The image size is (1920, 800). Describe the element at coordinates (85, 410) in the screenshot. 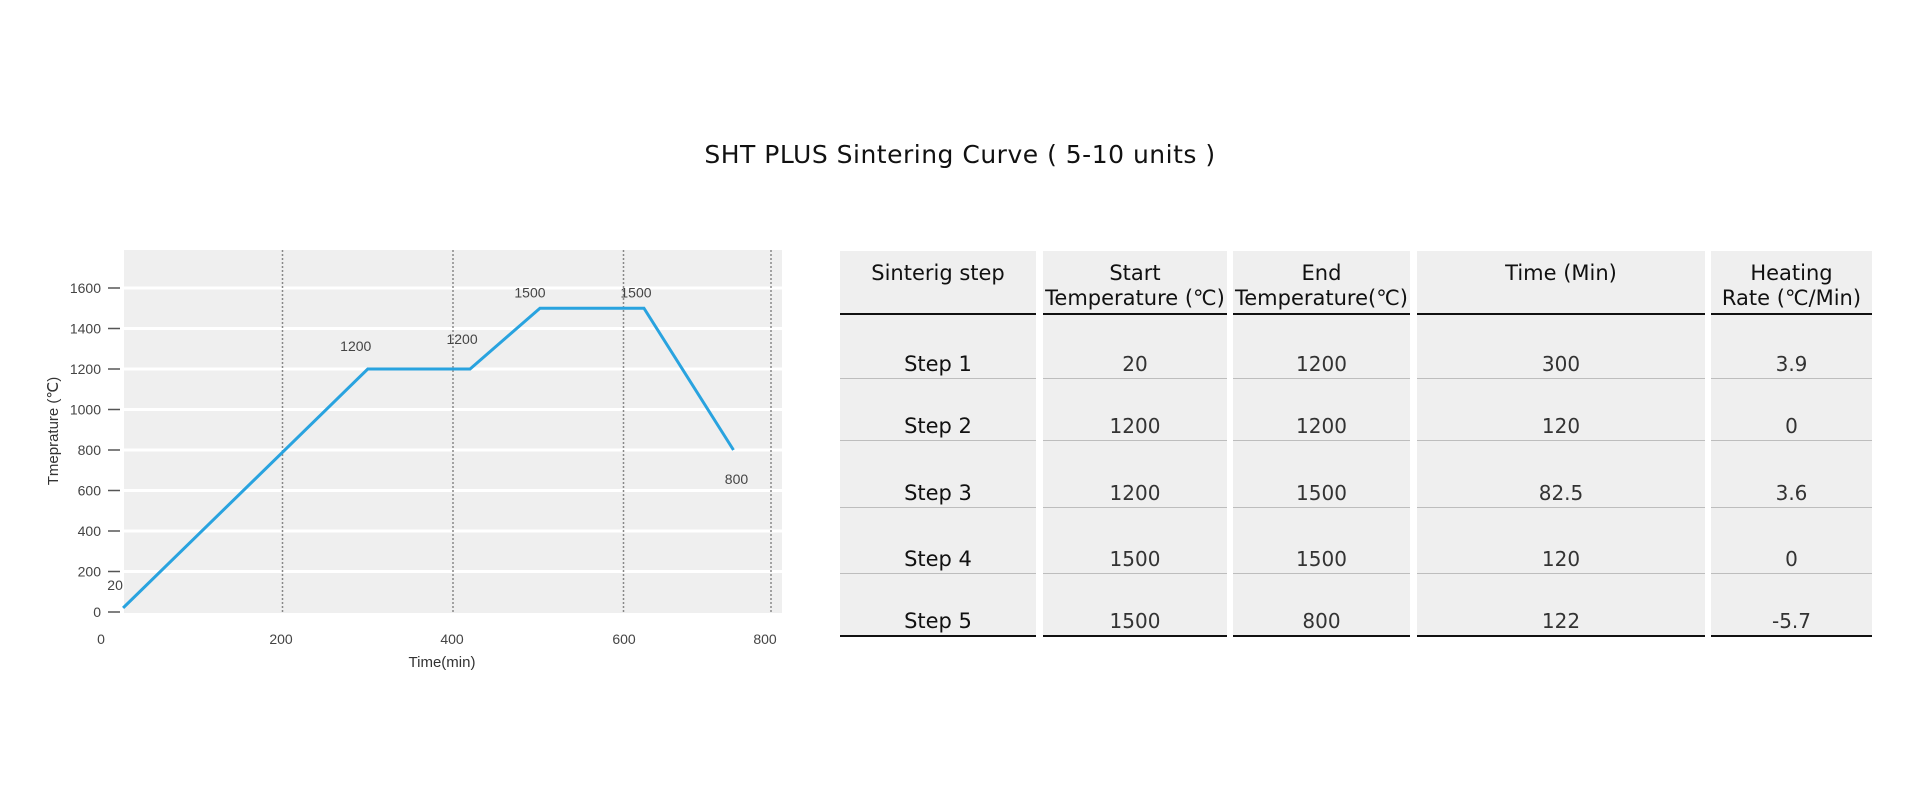

I see `y-tick-label: 1000` at that location.